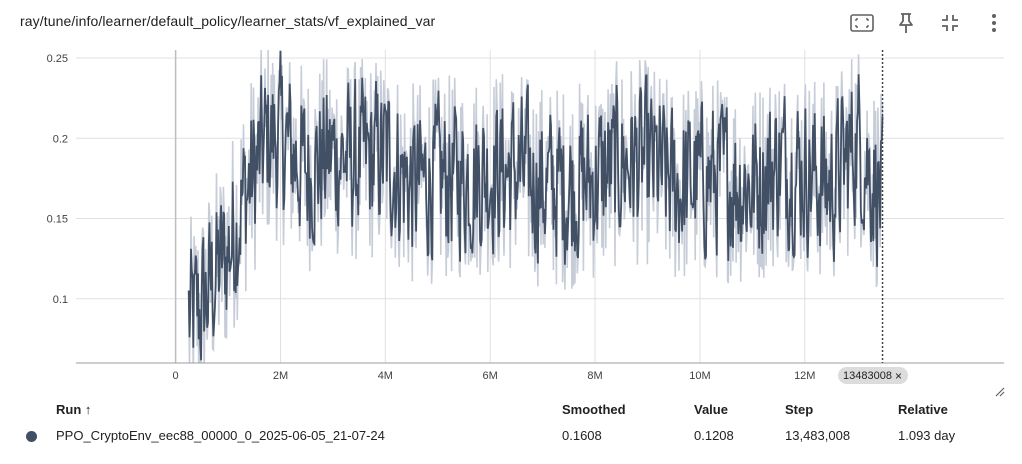 This screenshot has height=464, width=1022. I want to click on x-tick-label: 6M, so click(490, 376).